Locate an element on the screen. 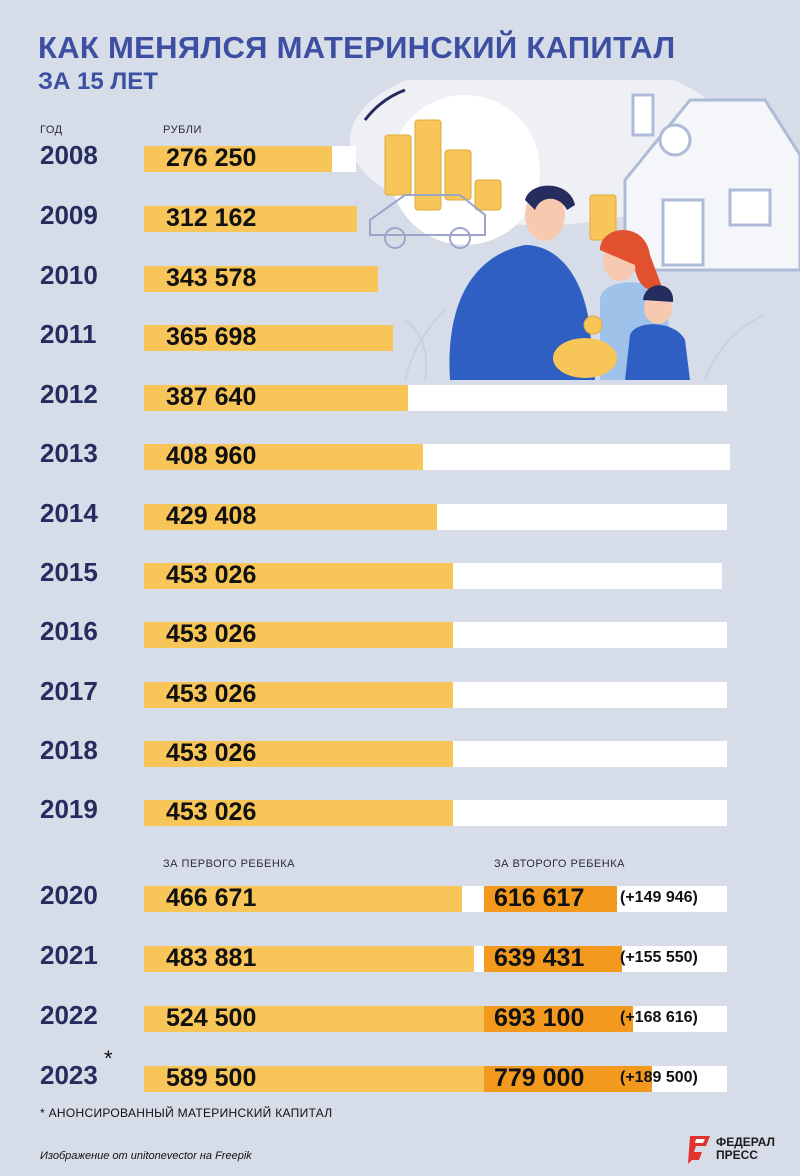  bar-value-label: 589 500 is located at coordinates (211, 1078).